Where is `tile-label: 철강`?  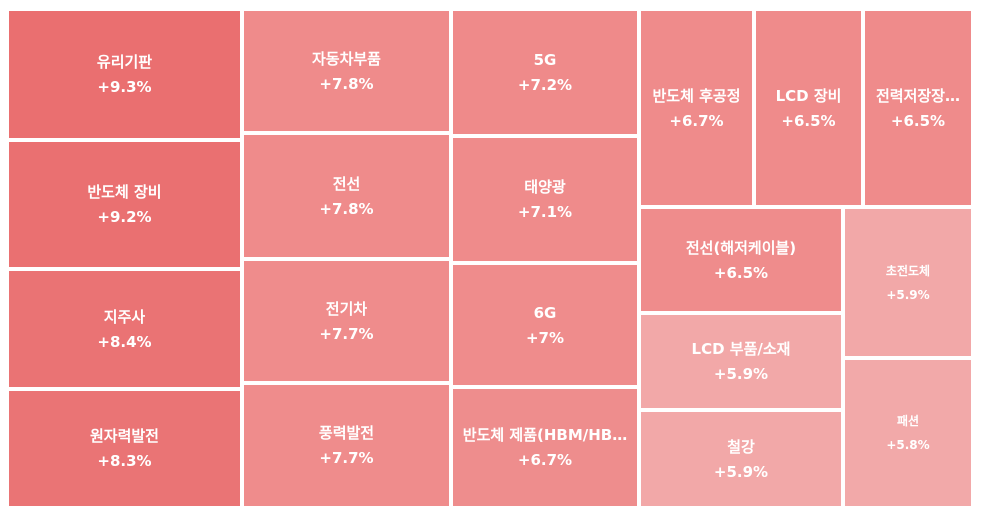 tile-label: 철강 is located at coordinates (741, 446).